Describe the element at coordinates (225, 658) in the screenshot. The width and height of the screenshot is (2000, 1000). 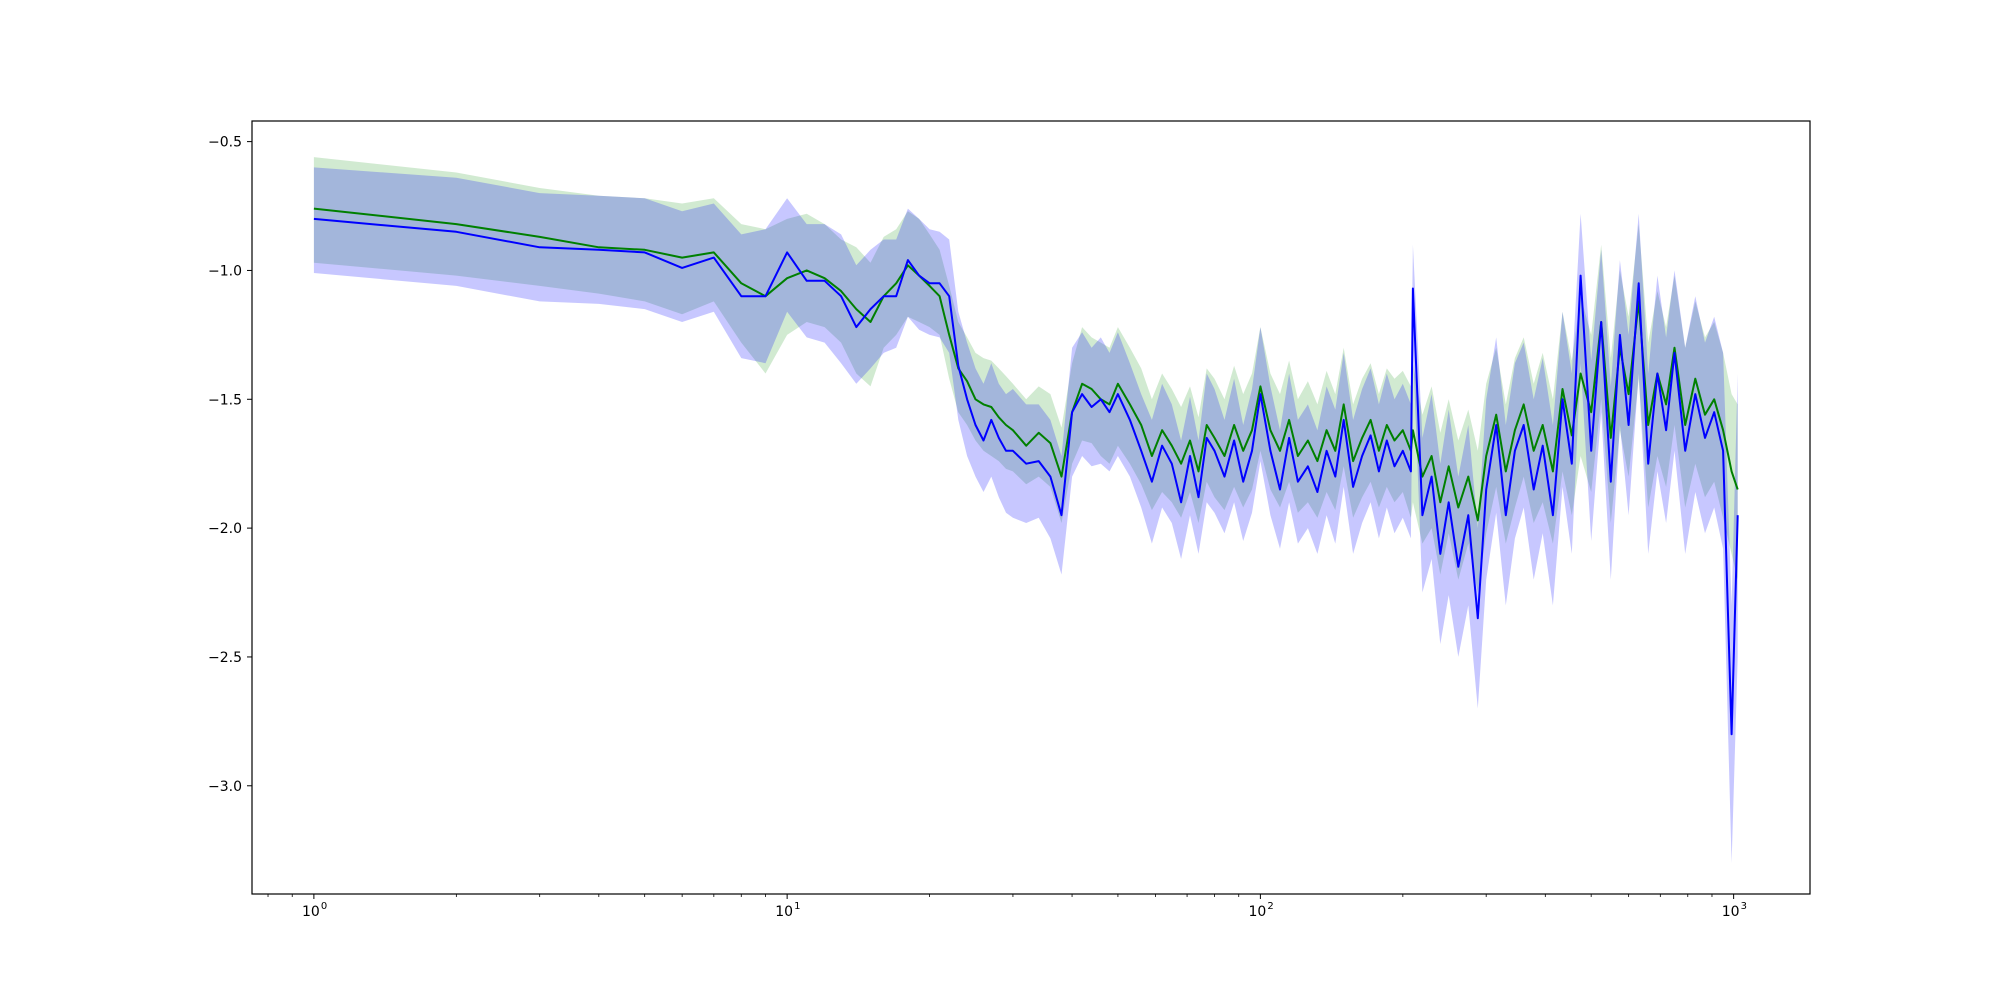
I see `y-tick-label: −2.5` at that location.